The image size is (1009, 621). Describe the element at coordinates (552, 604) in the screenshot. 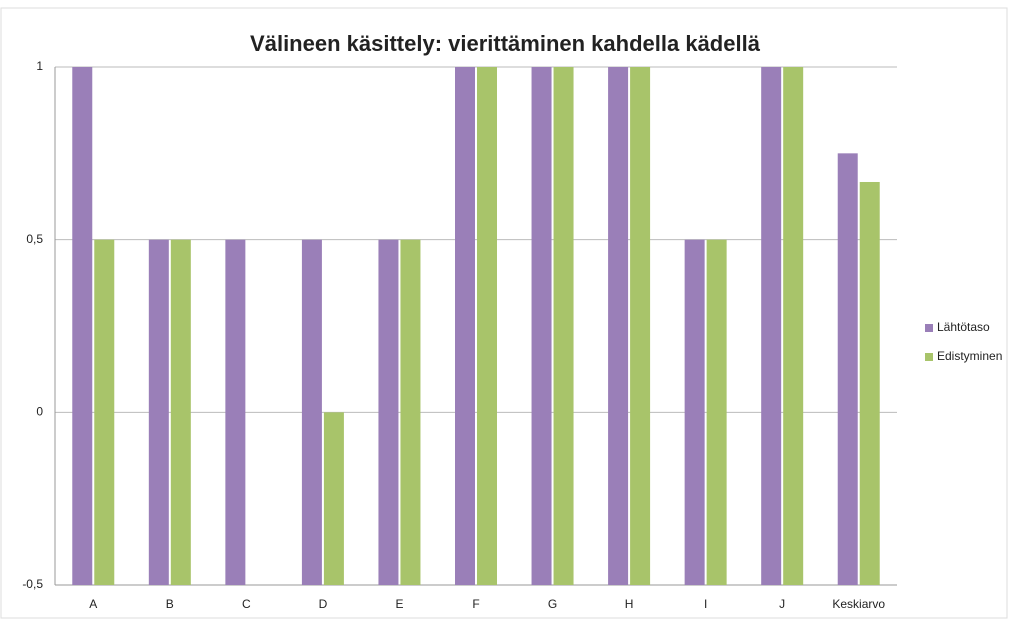

I see `x-tick-label: G` at that location.